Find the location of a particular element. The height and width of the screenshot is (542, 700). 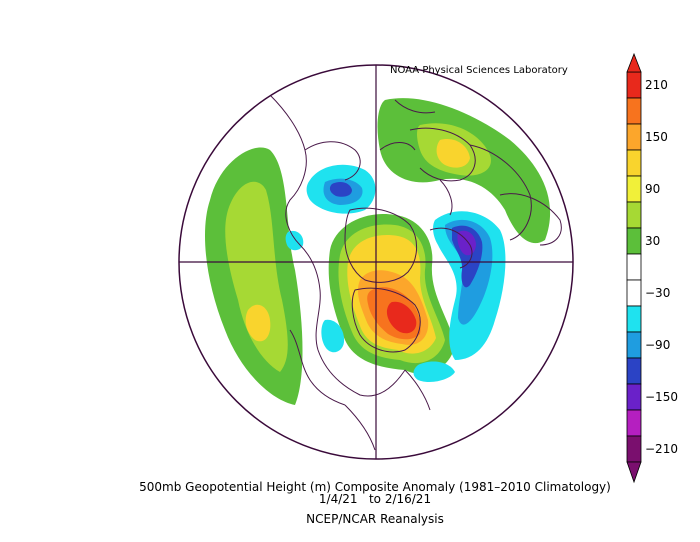

colorbar-tick-label: 30 is located at coordinates (653, 241).